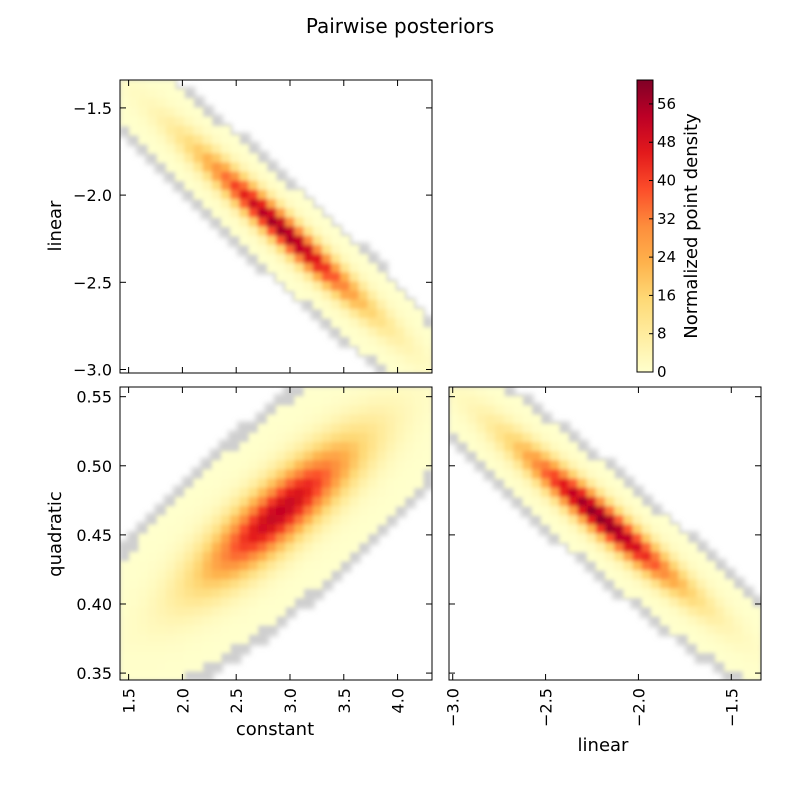 The image size is (800, 800). I want to click on x-tick-label: 4.0, so click(398, 700).